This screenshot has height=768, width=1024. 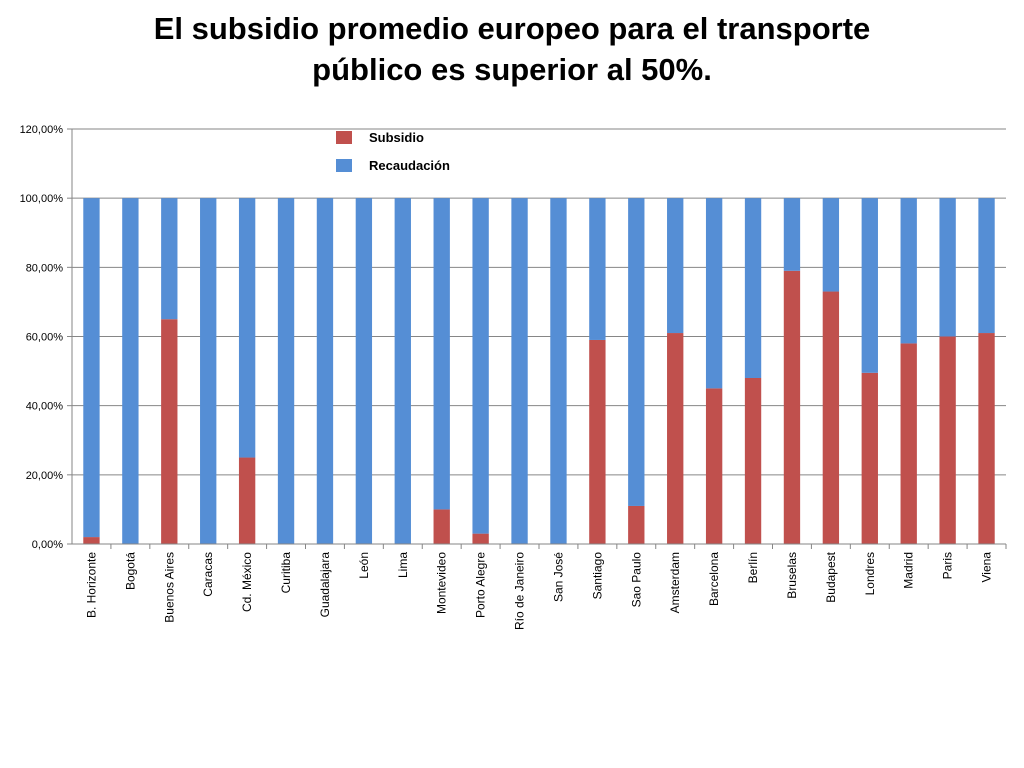 I want to click on x-tick-label: B. Horizonte, so click(x=91, y=585).